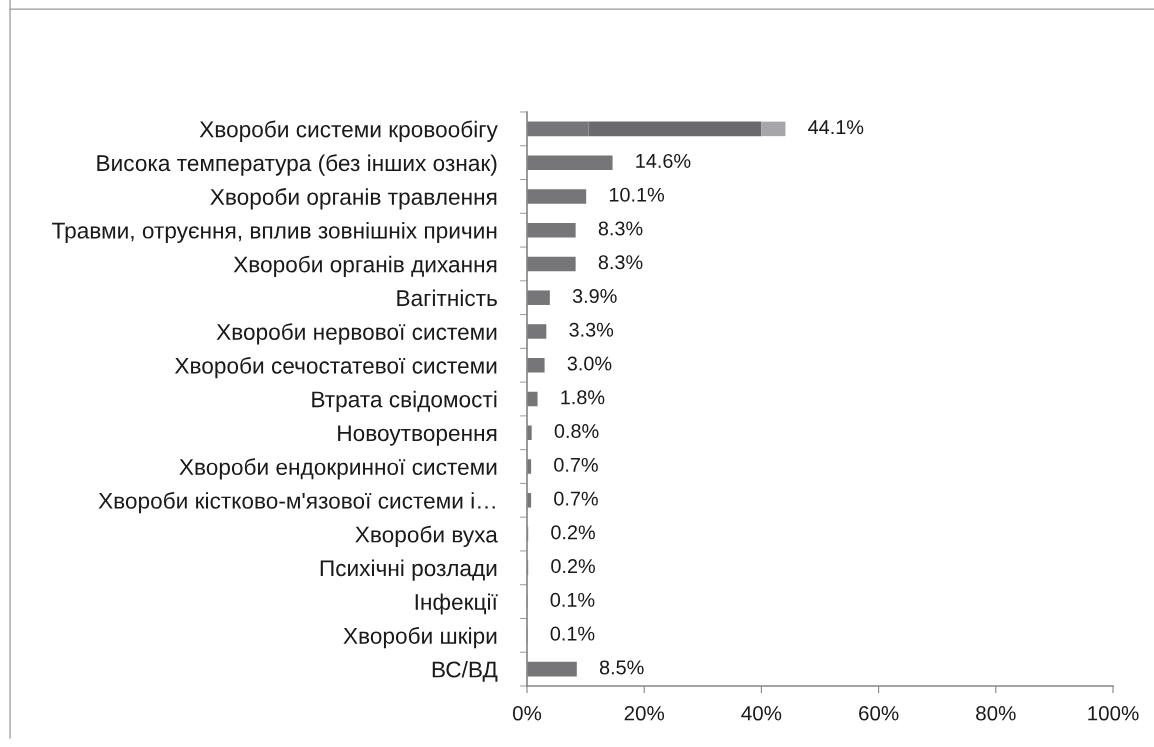 The width and height of the screenshot is (1154, 747). I want to click on total-label: 1.8%, so click(583, 397).